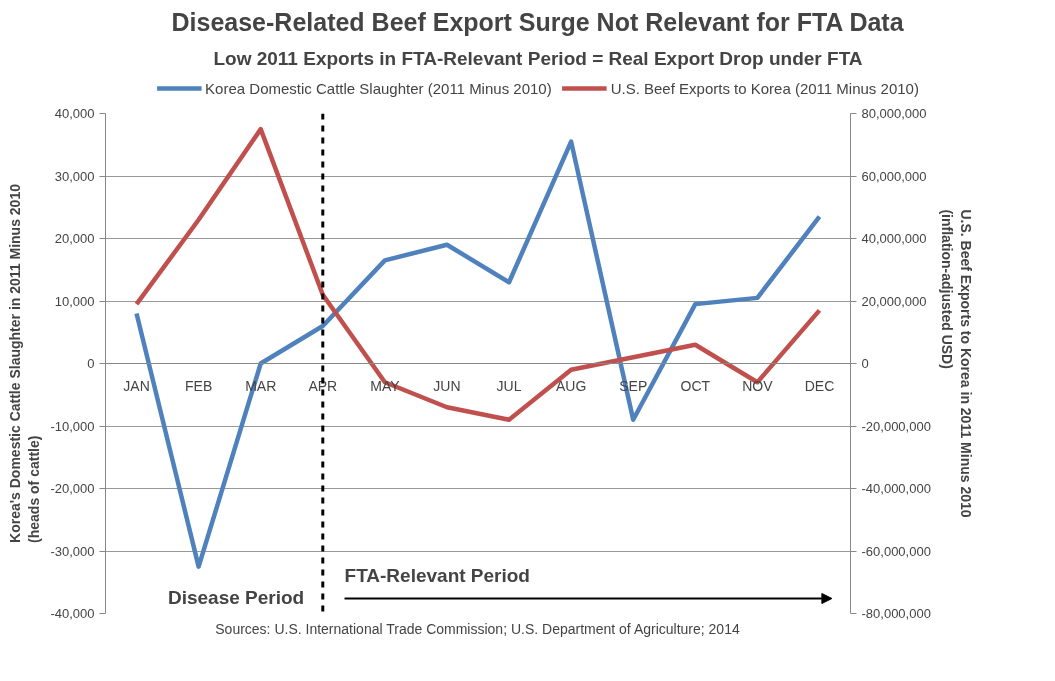  I want to click on y2-tick-label: -60,000,000, so click(896, 551).